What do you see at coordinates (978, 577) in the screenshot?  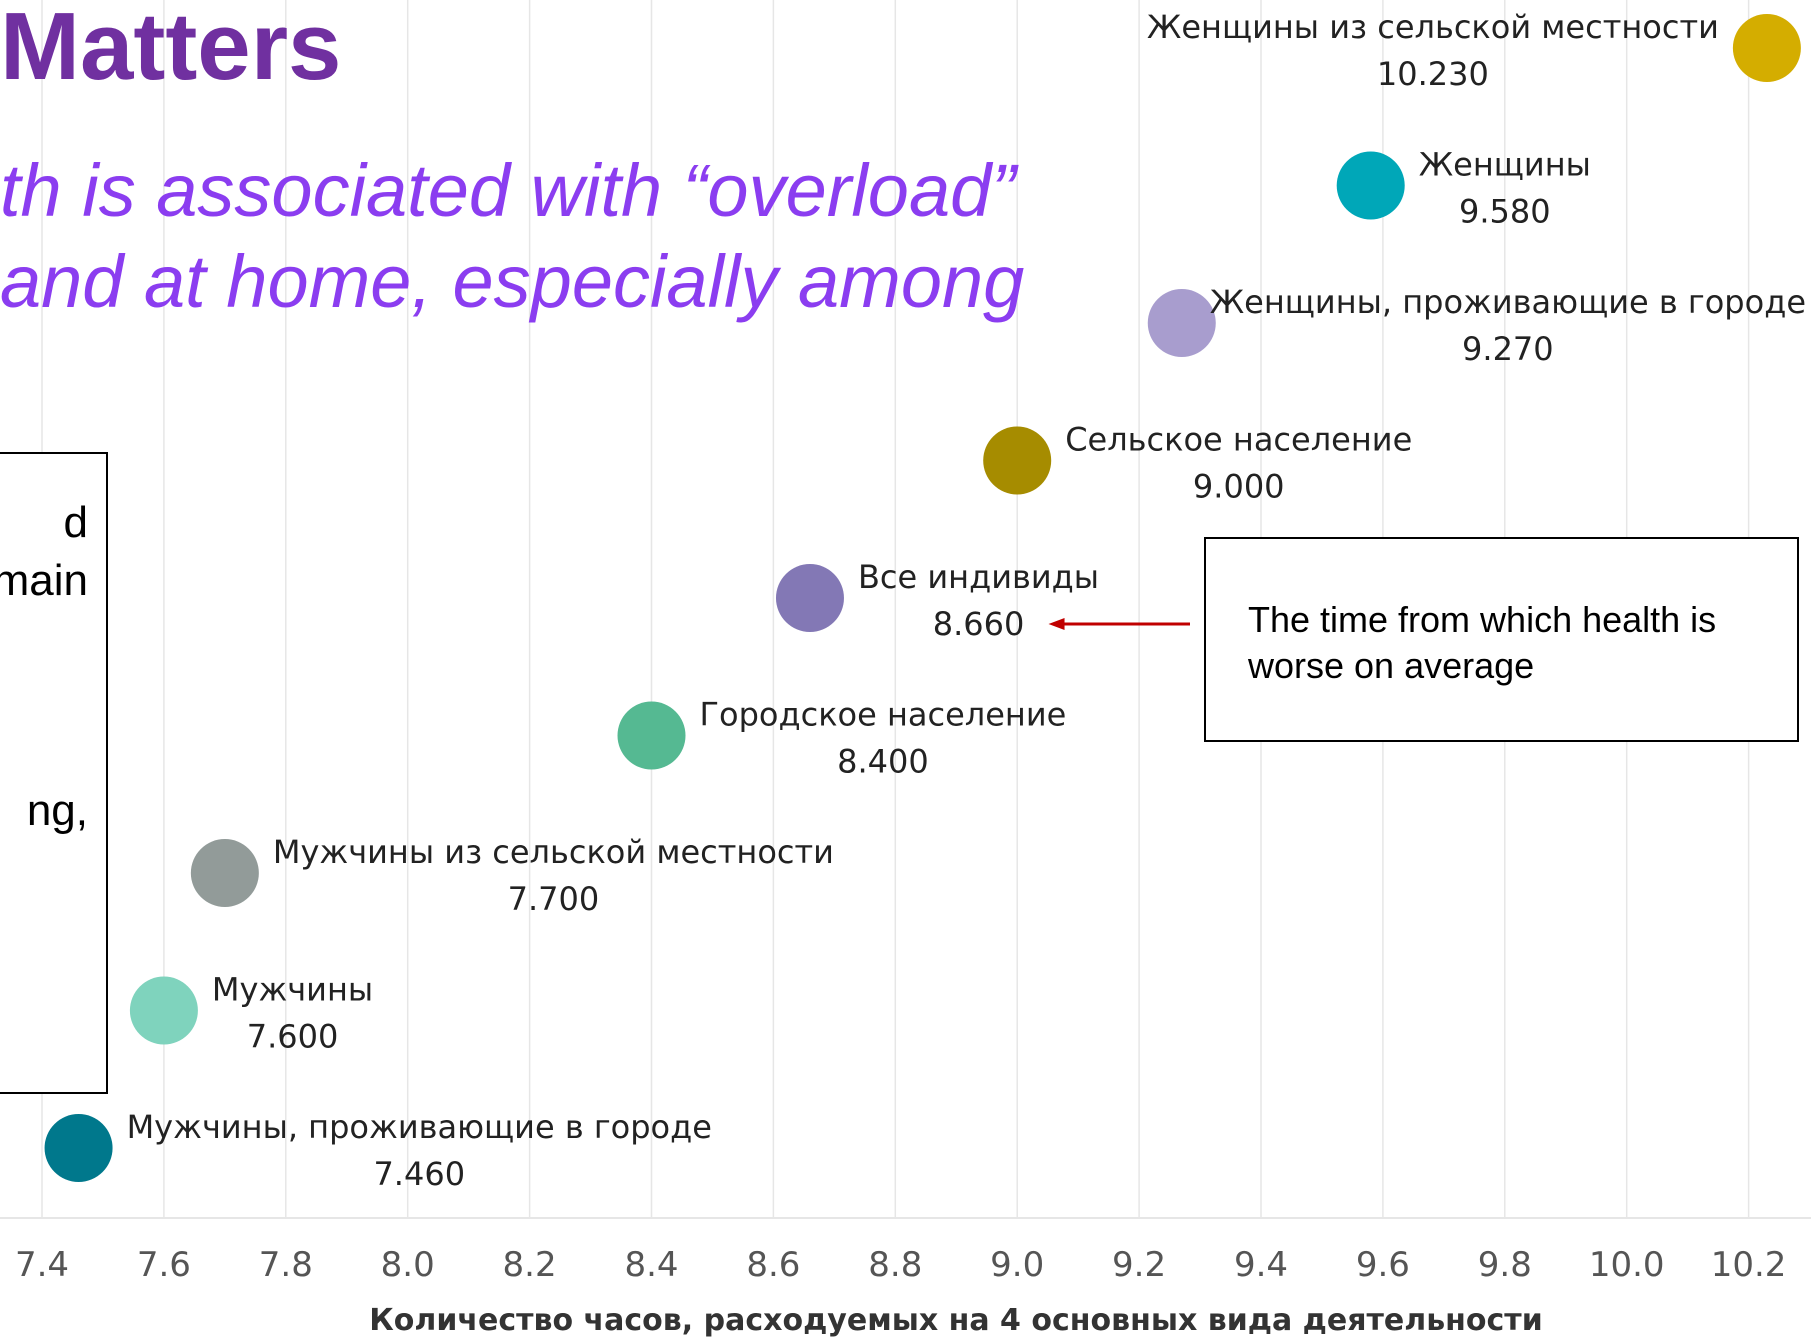 I see `point-label: Все индивиды` at bounding box center [978, 577].